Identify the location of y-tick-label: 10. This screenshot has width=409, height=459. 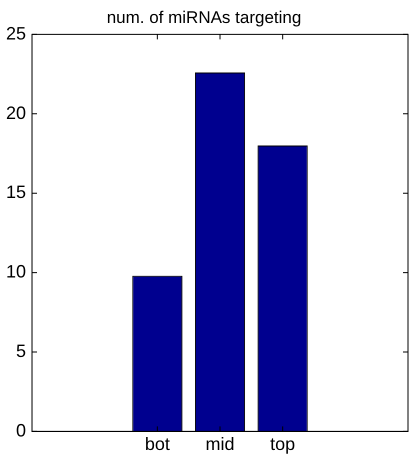
(16, 272).